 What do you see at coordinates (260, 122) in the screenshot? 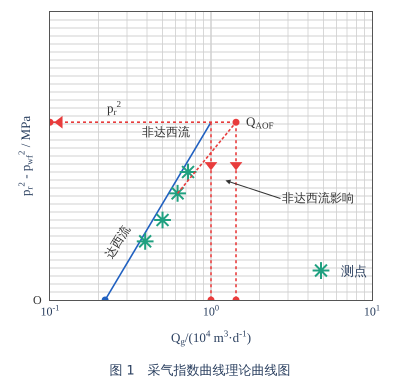
I see `annotation: Q$_{AOF}$` at bounding box center [260, 122].